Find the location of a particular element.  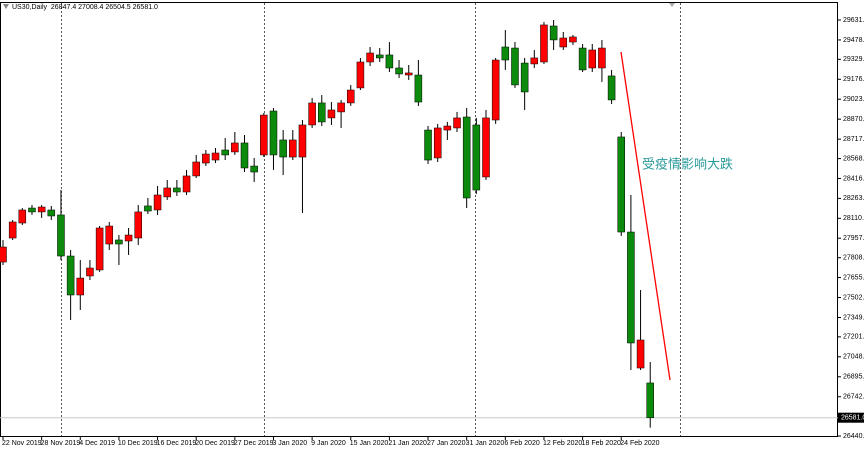

header-icon is located at coordinates (6, 6).